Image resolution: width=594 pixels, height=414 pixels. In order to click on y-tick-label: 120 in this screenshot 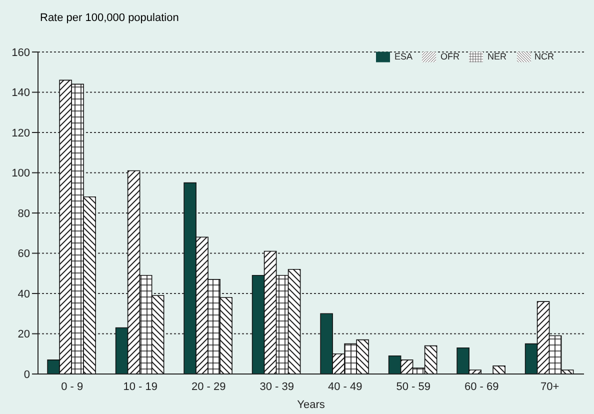, I will do `click(21, 133)`.